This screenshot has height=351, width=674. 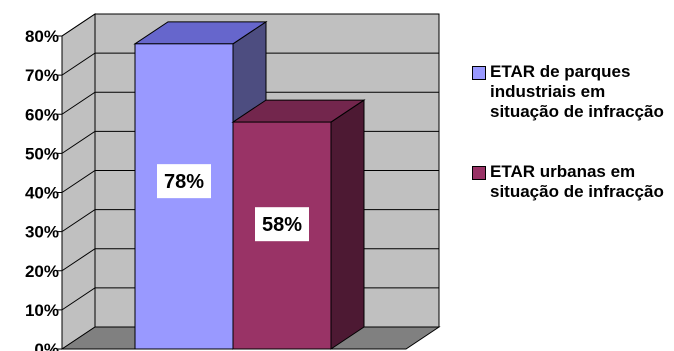 I want to click on y-tick-label: 10%, so click(x=42, y=310).